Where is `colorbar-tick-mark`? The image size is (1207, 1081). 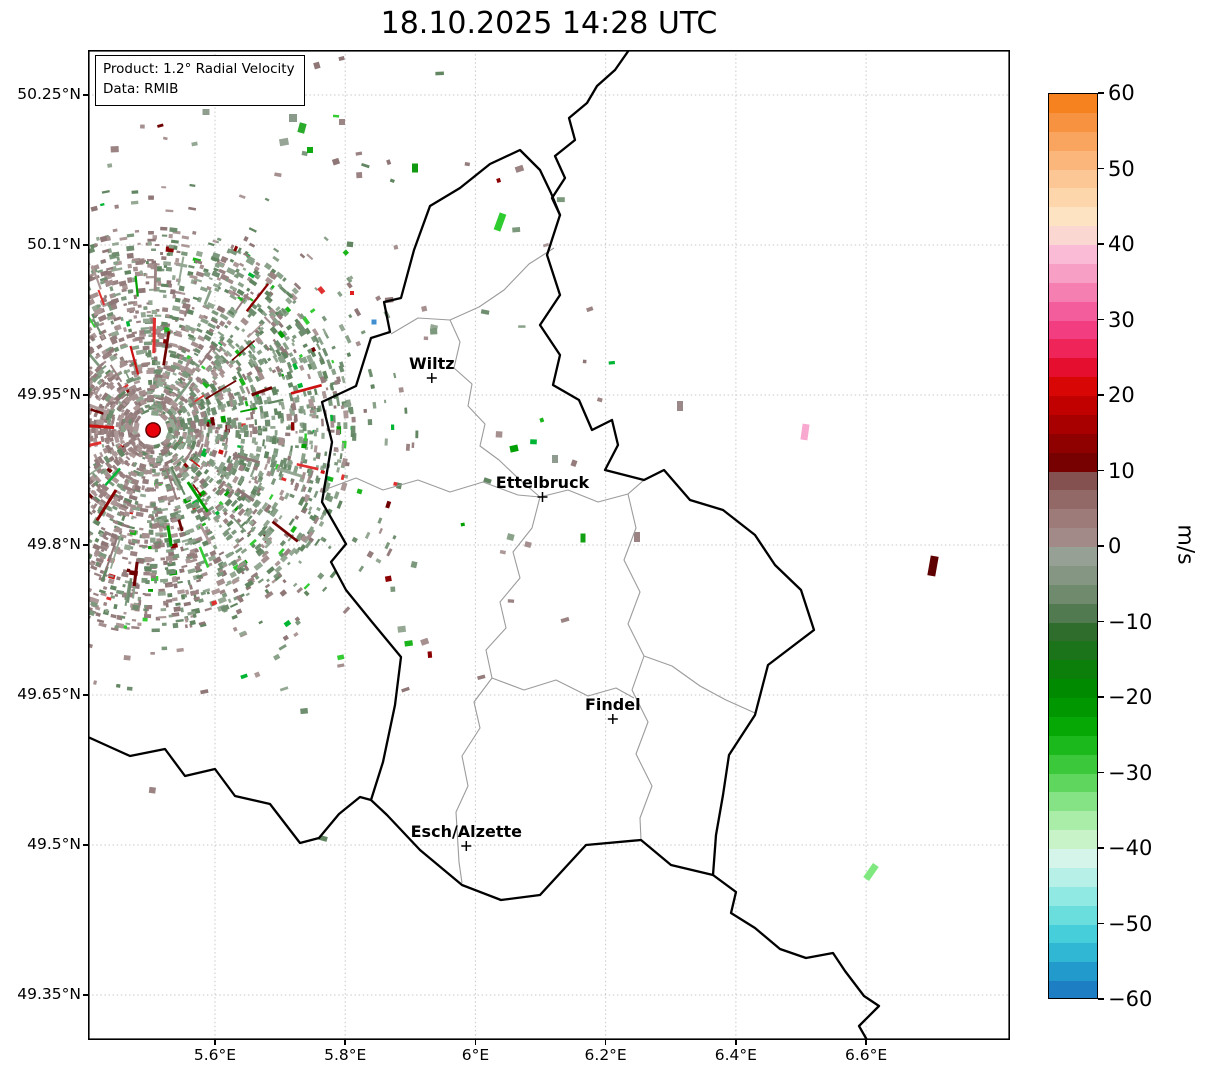 colorbar-tick-mark is located at coordinates (1101, 923).